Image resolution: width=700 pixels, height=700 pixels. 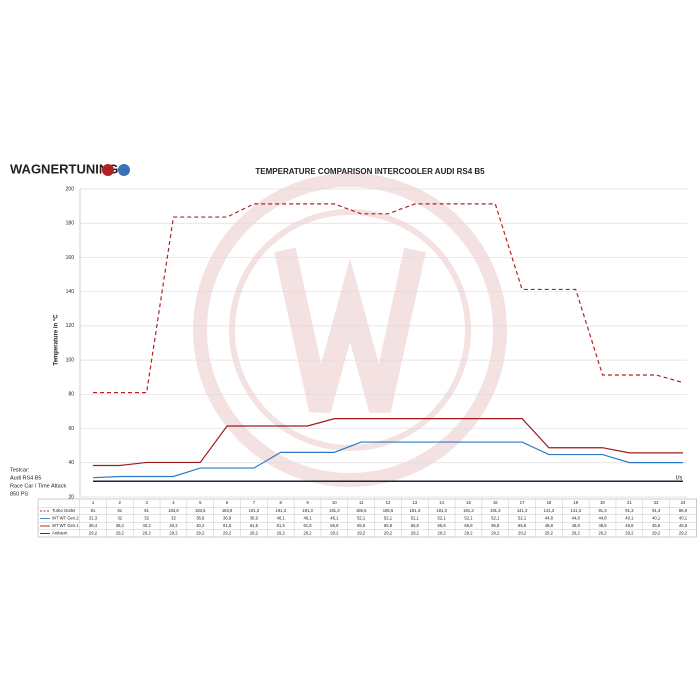 What do you see at coordinates (70, 189) in the screenshot?
I see `y-tick-label: 200` at bounding box center [70, 189].